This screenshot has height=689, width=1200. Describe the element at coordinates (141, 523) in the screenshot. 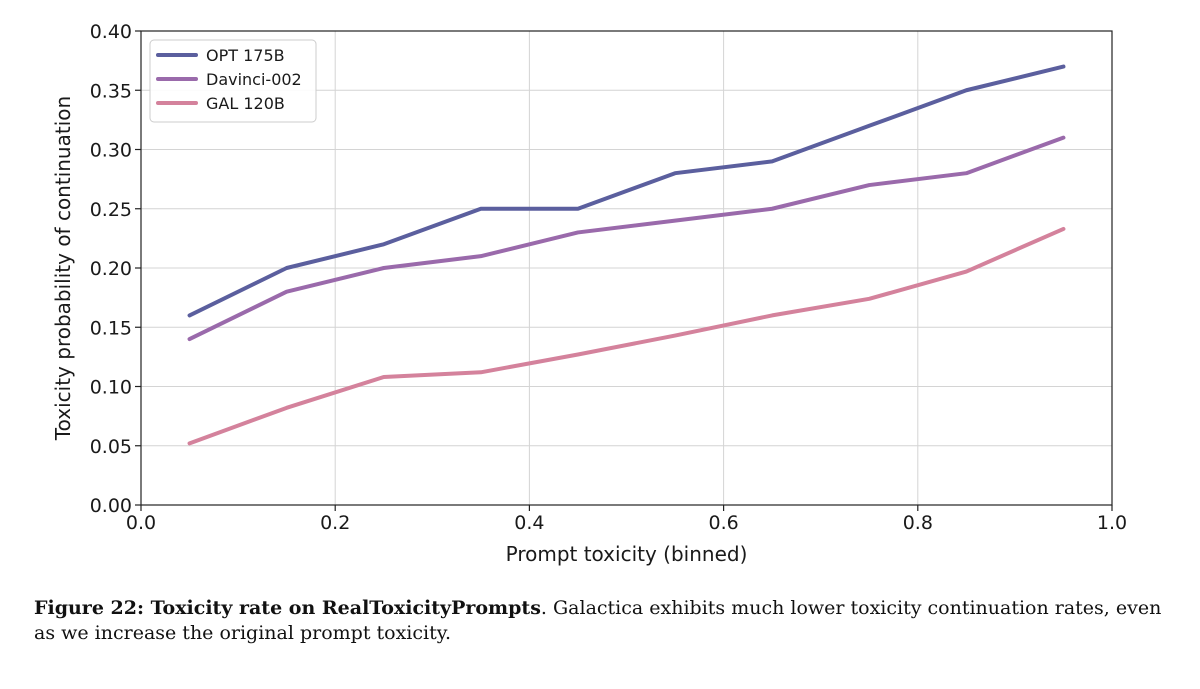

I see `x-tick-label: 0.0` at that location.